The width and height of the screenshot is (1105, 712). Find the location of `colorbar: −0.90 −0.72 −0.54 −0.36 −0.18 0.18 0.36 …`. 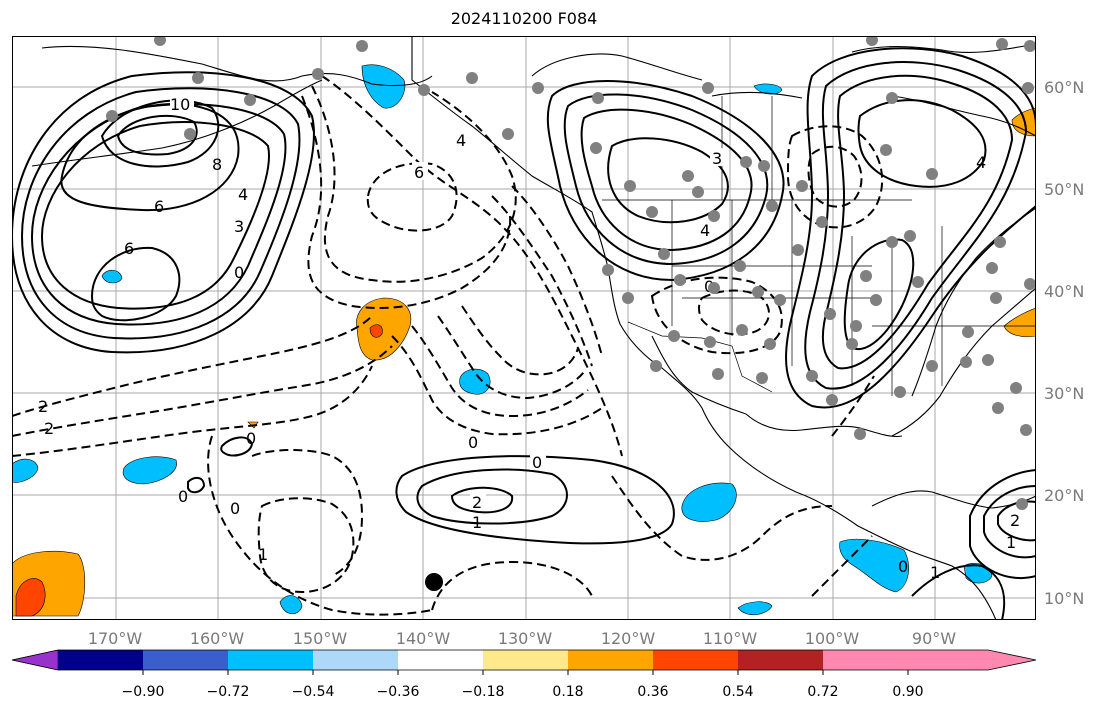

colorbar: −0.90 −0.72 −0.54 −0.36 −0.18 0.18 0.36 … is located at coordinates (524, 674).